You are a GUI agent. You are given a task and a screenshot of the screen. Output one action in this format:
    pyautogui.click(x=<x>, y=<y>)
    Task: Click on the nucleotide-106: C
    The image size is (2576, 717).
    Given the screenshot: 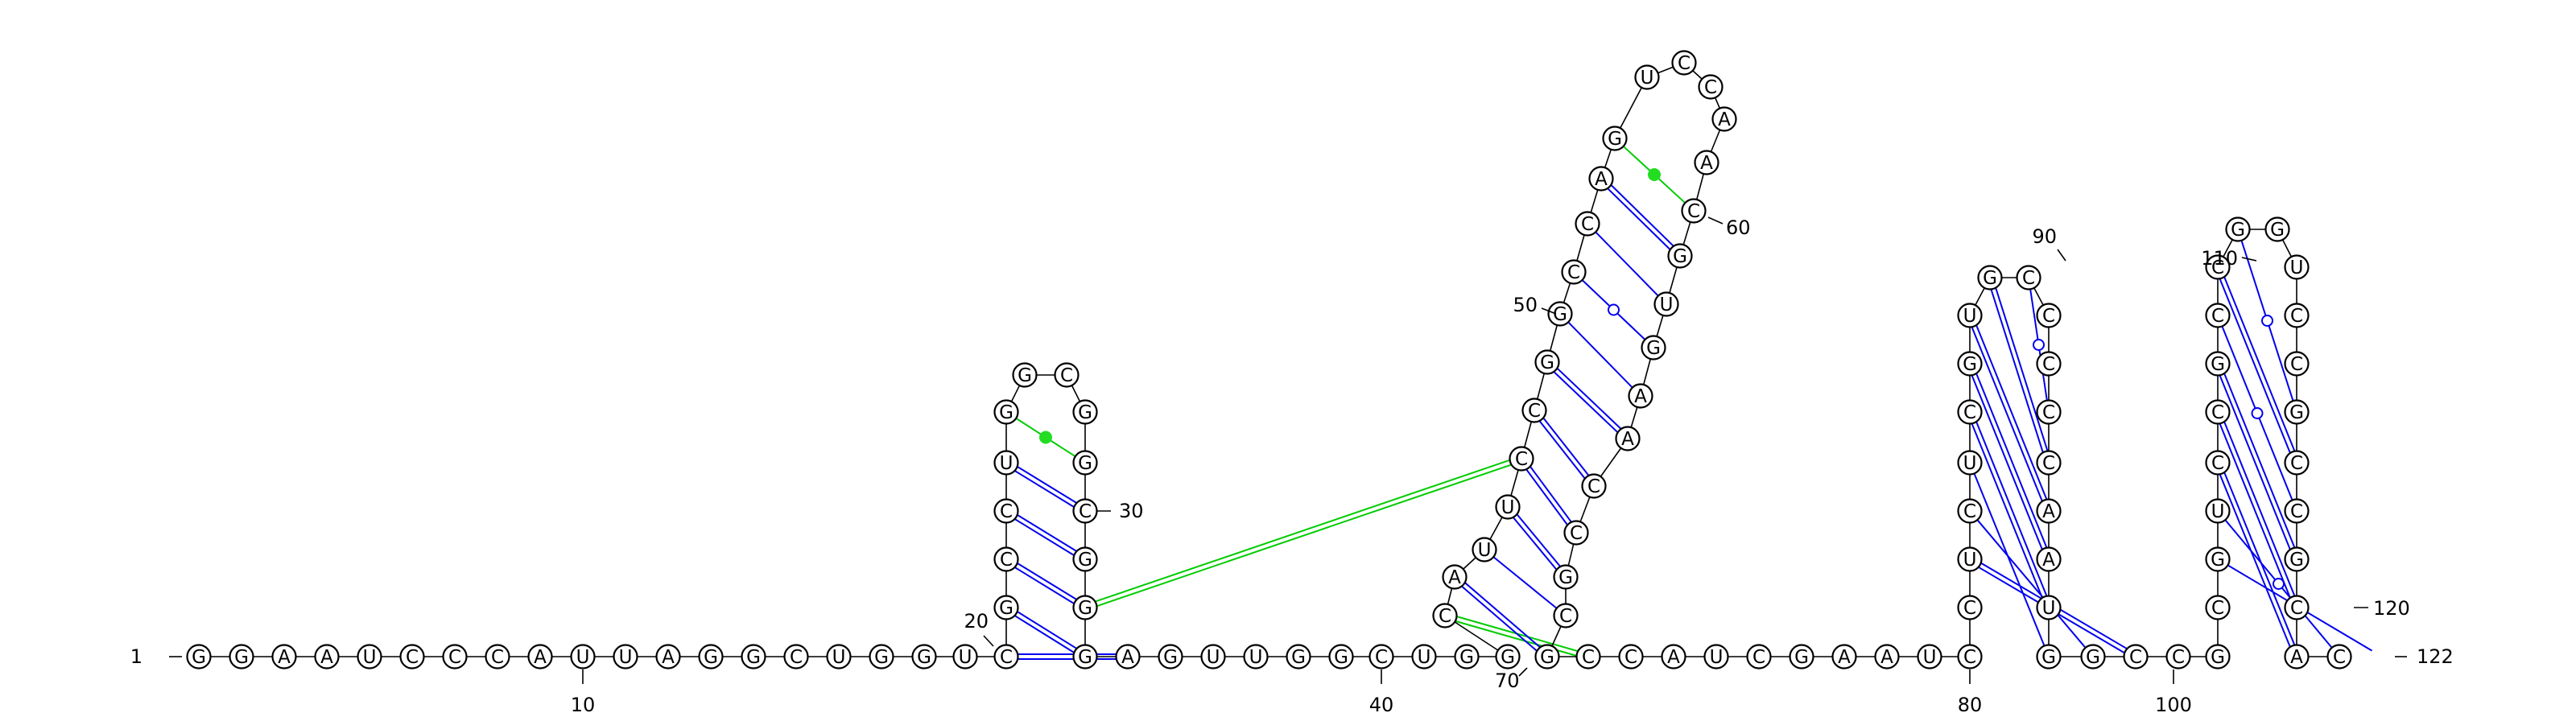 What is the action you would take?
    pyautogui.click(x=2218, y=463)
    